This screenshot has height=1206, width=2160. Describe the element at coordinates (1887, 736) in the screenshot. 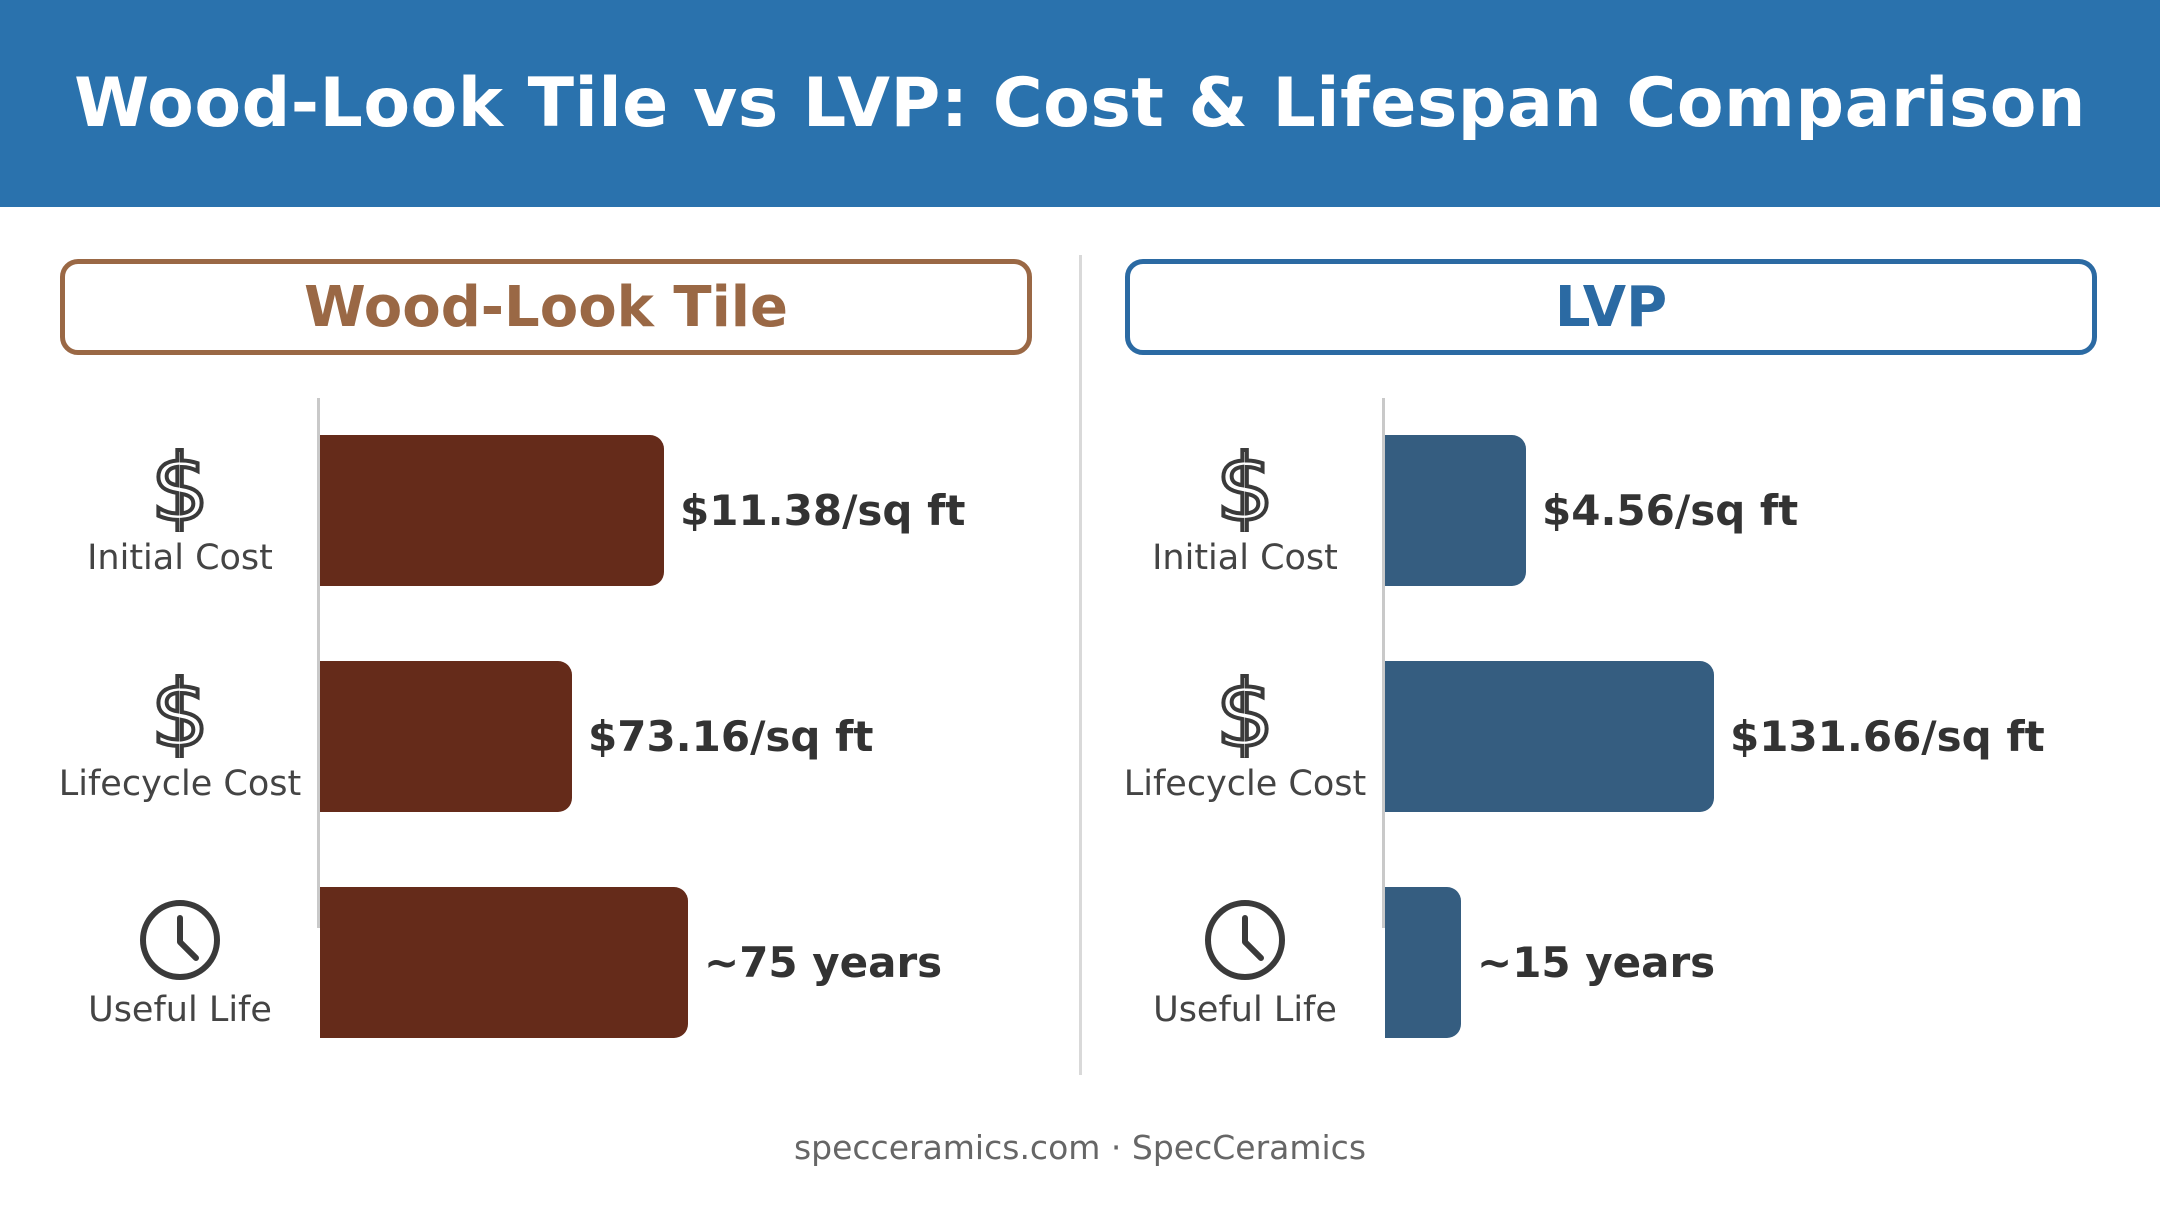

I see `data-label: $131.66/sq ft` at that location.